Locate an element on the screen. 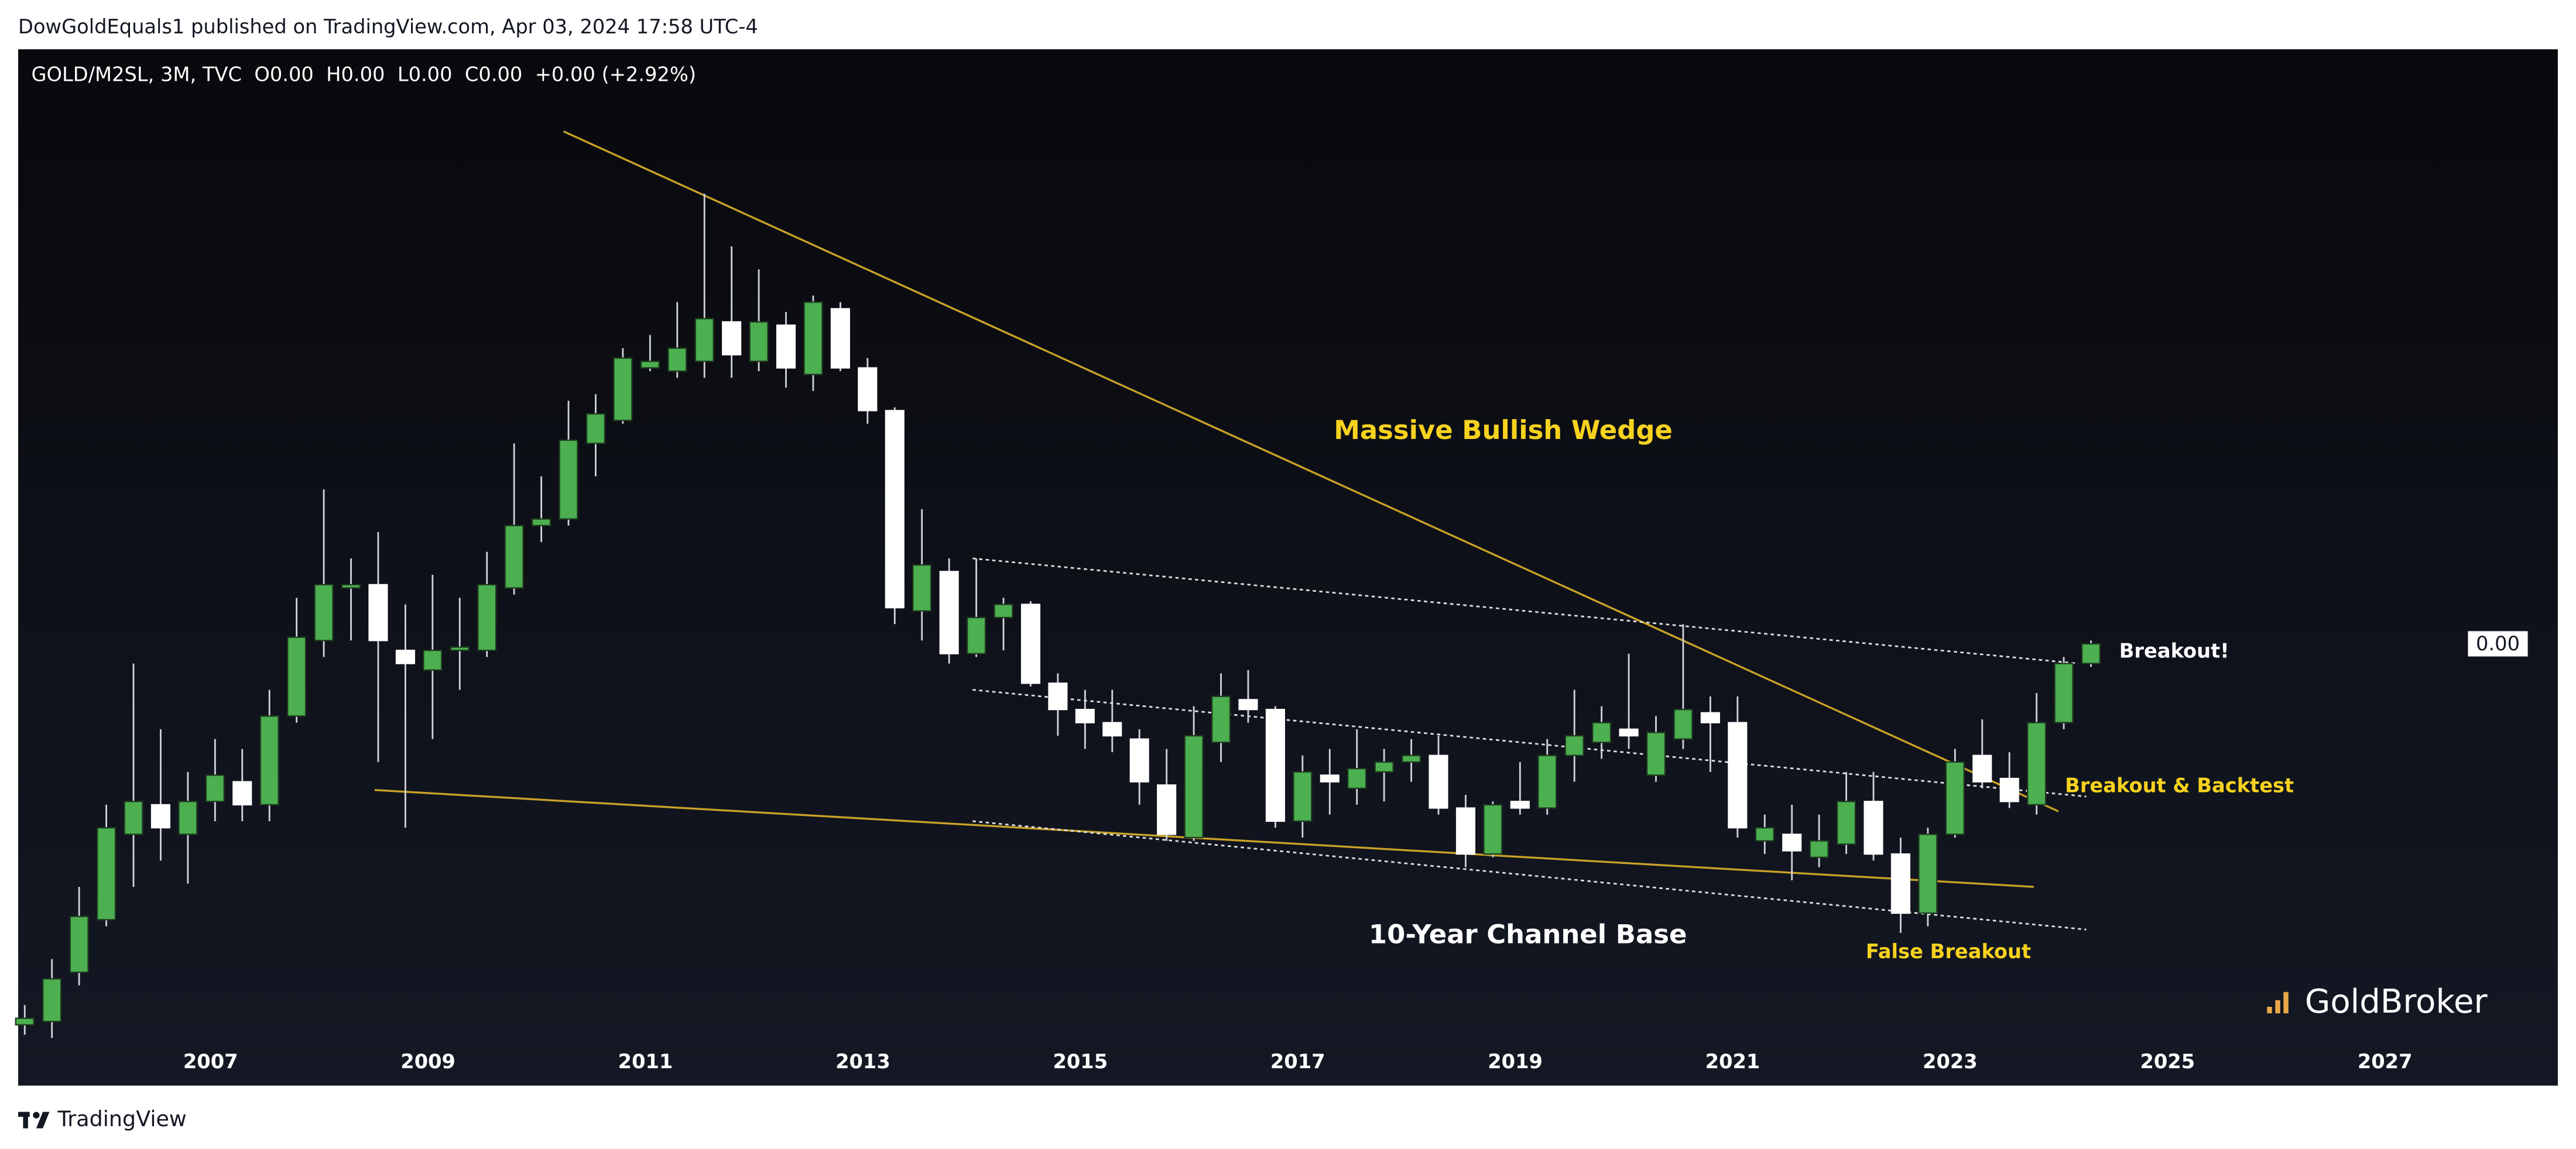 Image resolution: width=2576 pixels, height=1149 pixels. annotation: 10-Year Channel Base is located at coordinates (1528, 933).